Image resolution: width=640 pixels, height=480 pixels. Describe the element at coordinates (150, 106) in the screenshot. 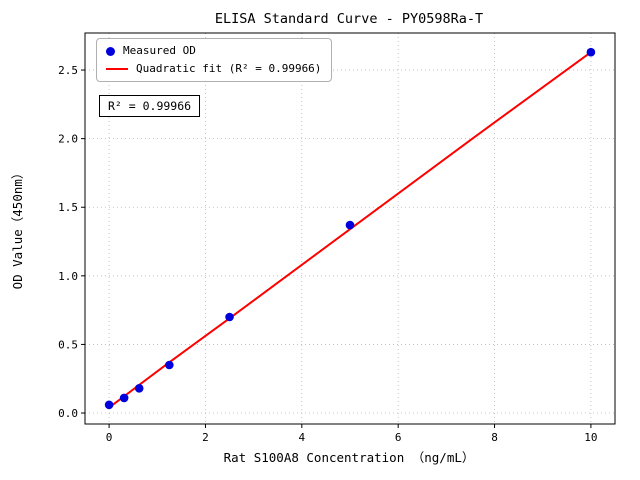

I see `r-squared-annotation: R² = 0.99966` at that location.